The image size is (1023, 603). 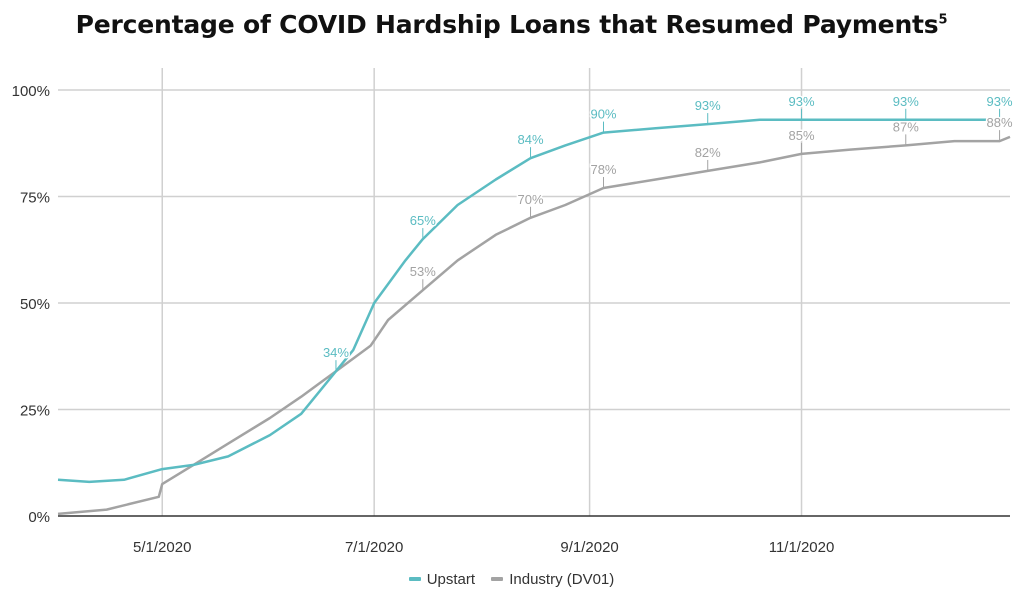 What do you see at coordinates (603, 114) in the screenshot?
I see `upstart-data-label: 90%` at bounding box center [603, 114].